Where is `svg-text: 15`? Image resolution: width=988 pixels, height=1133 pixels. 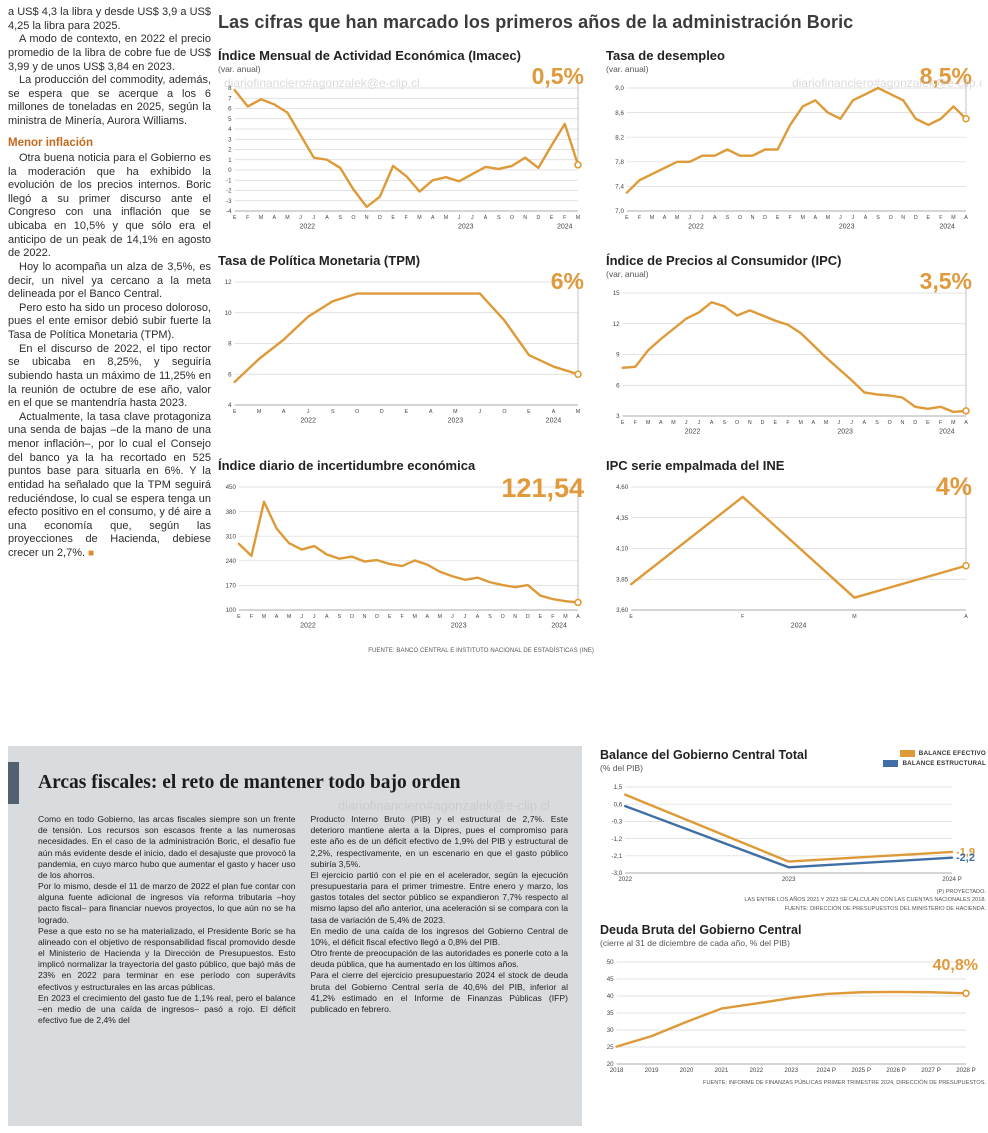 svg-text: 15 is located at coordinates (616, 293).